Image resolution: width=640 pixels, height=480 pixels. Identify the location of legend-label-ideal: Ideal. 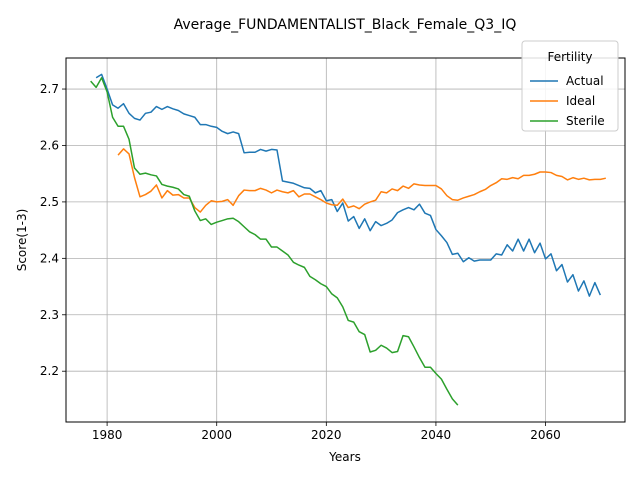
(580, 101).